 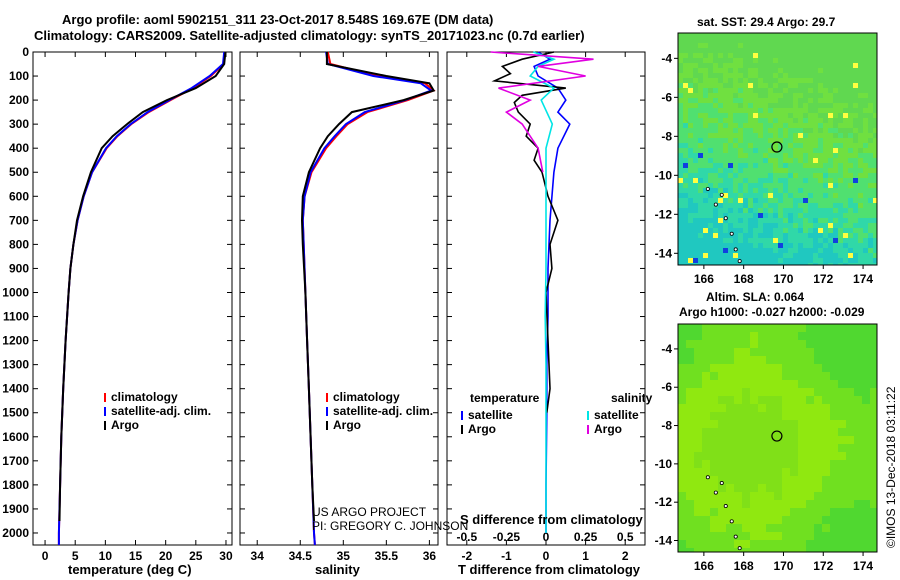 I want to click on island-marker, so click(x=735, y=249).